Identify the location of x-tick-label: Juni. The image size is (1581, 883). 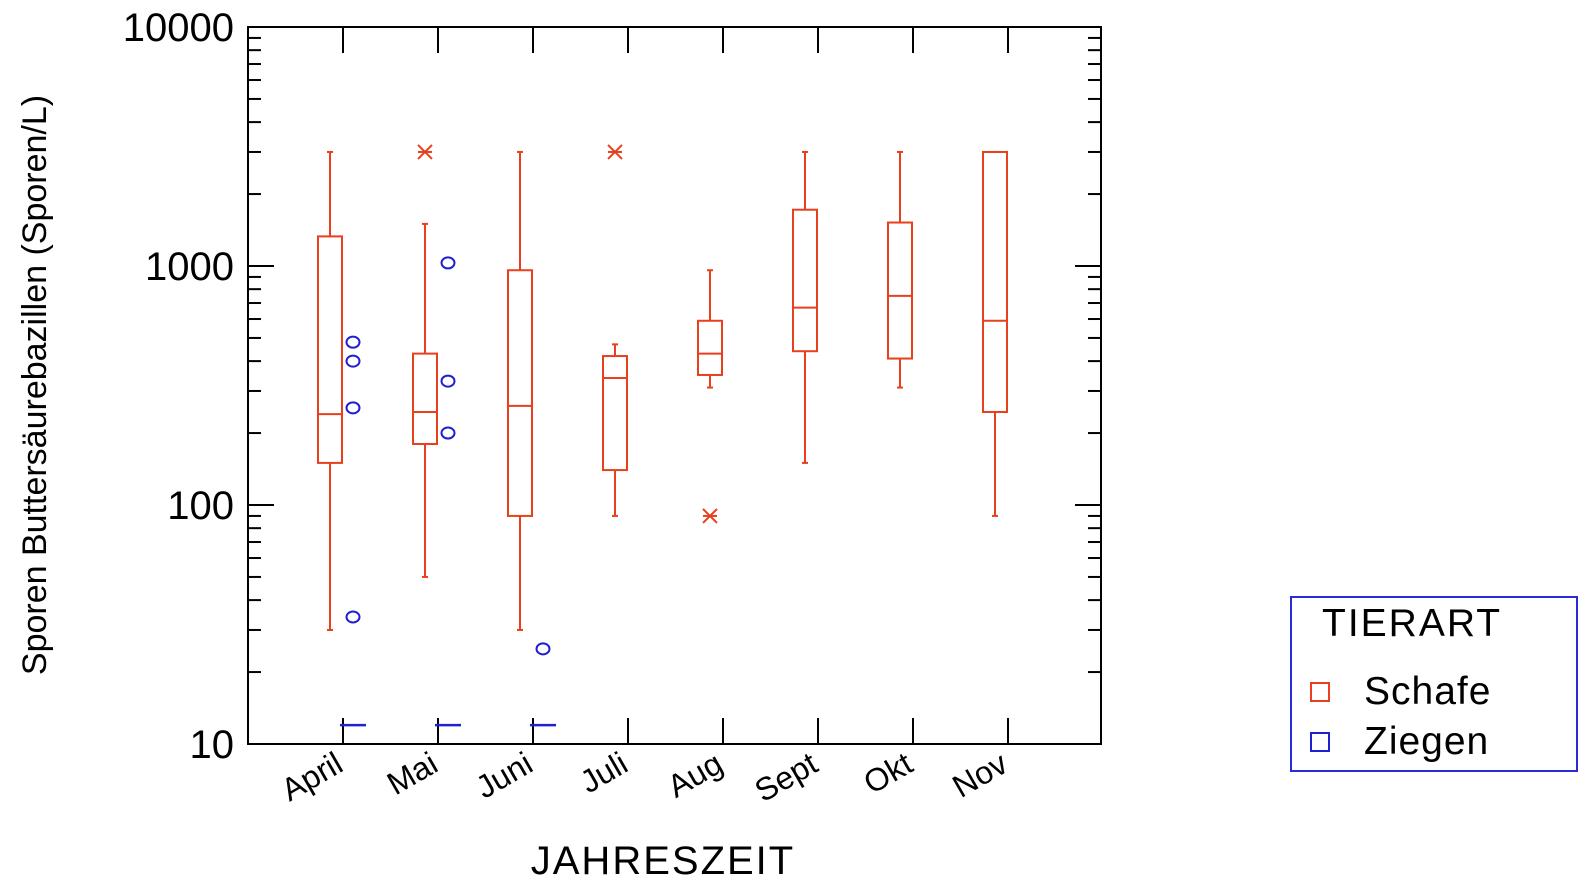
(504, 775).